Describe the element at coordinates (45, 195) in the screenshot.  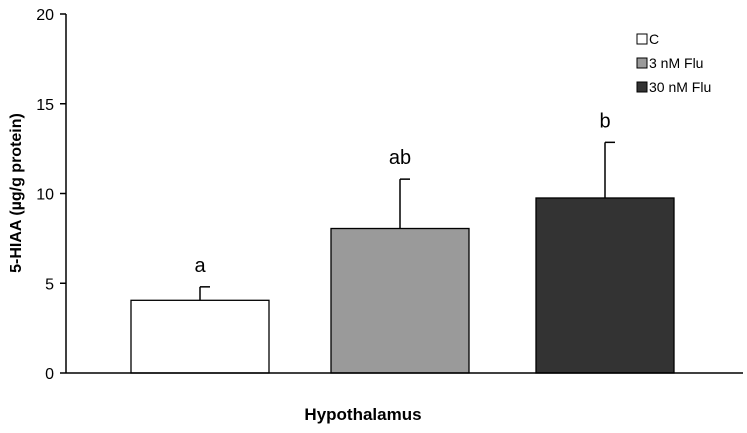
I see `y-tick-label-2: 10` at that location.